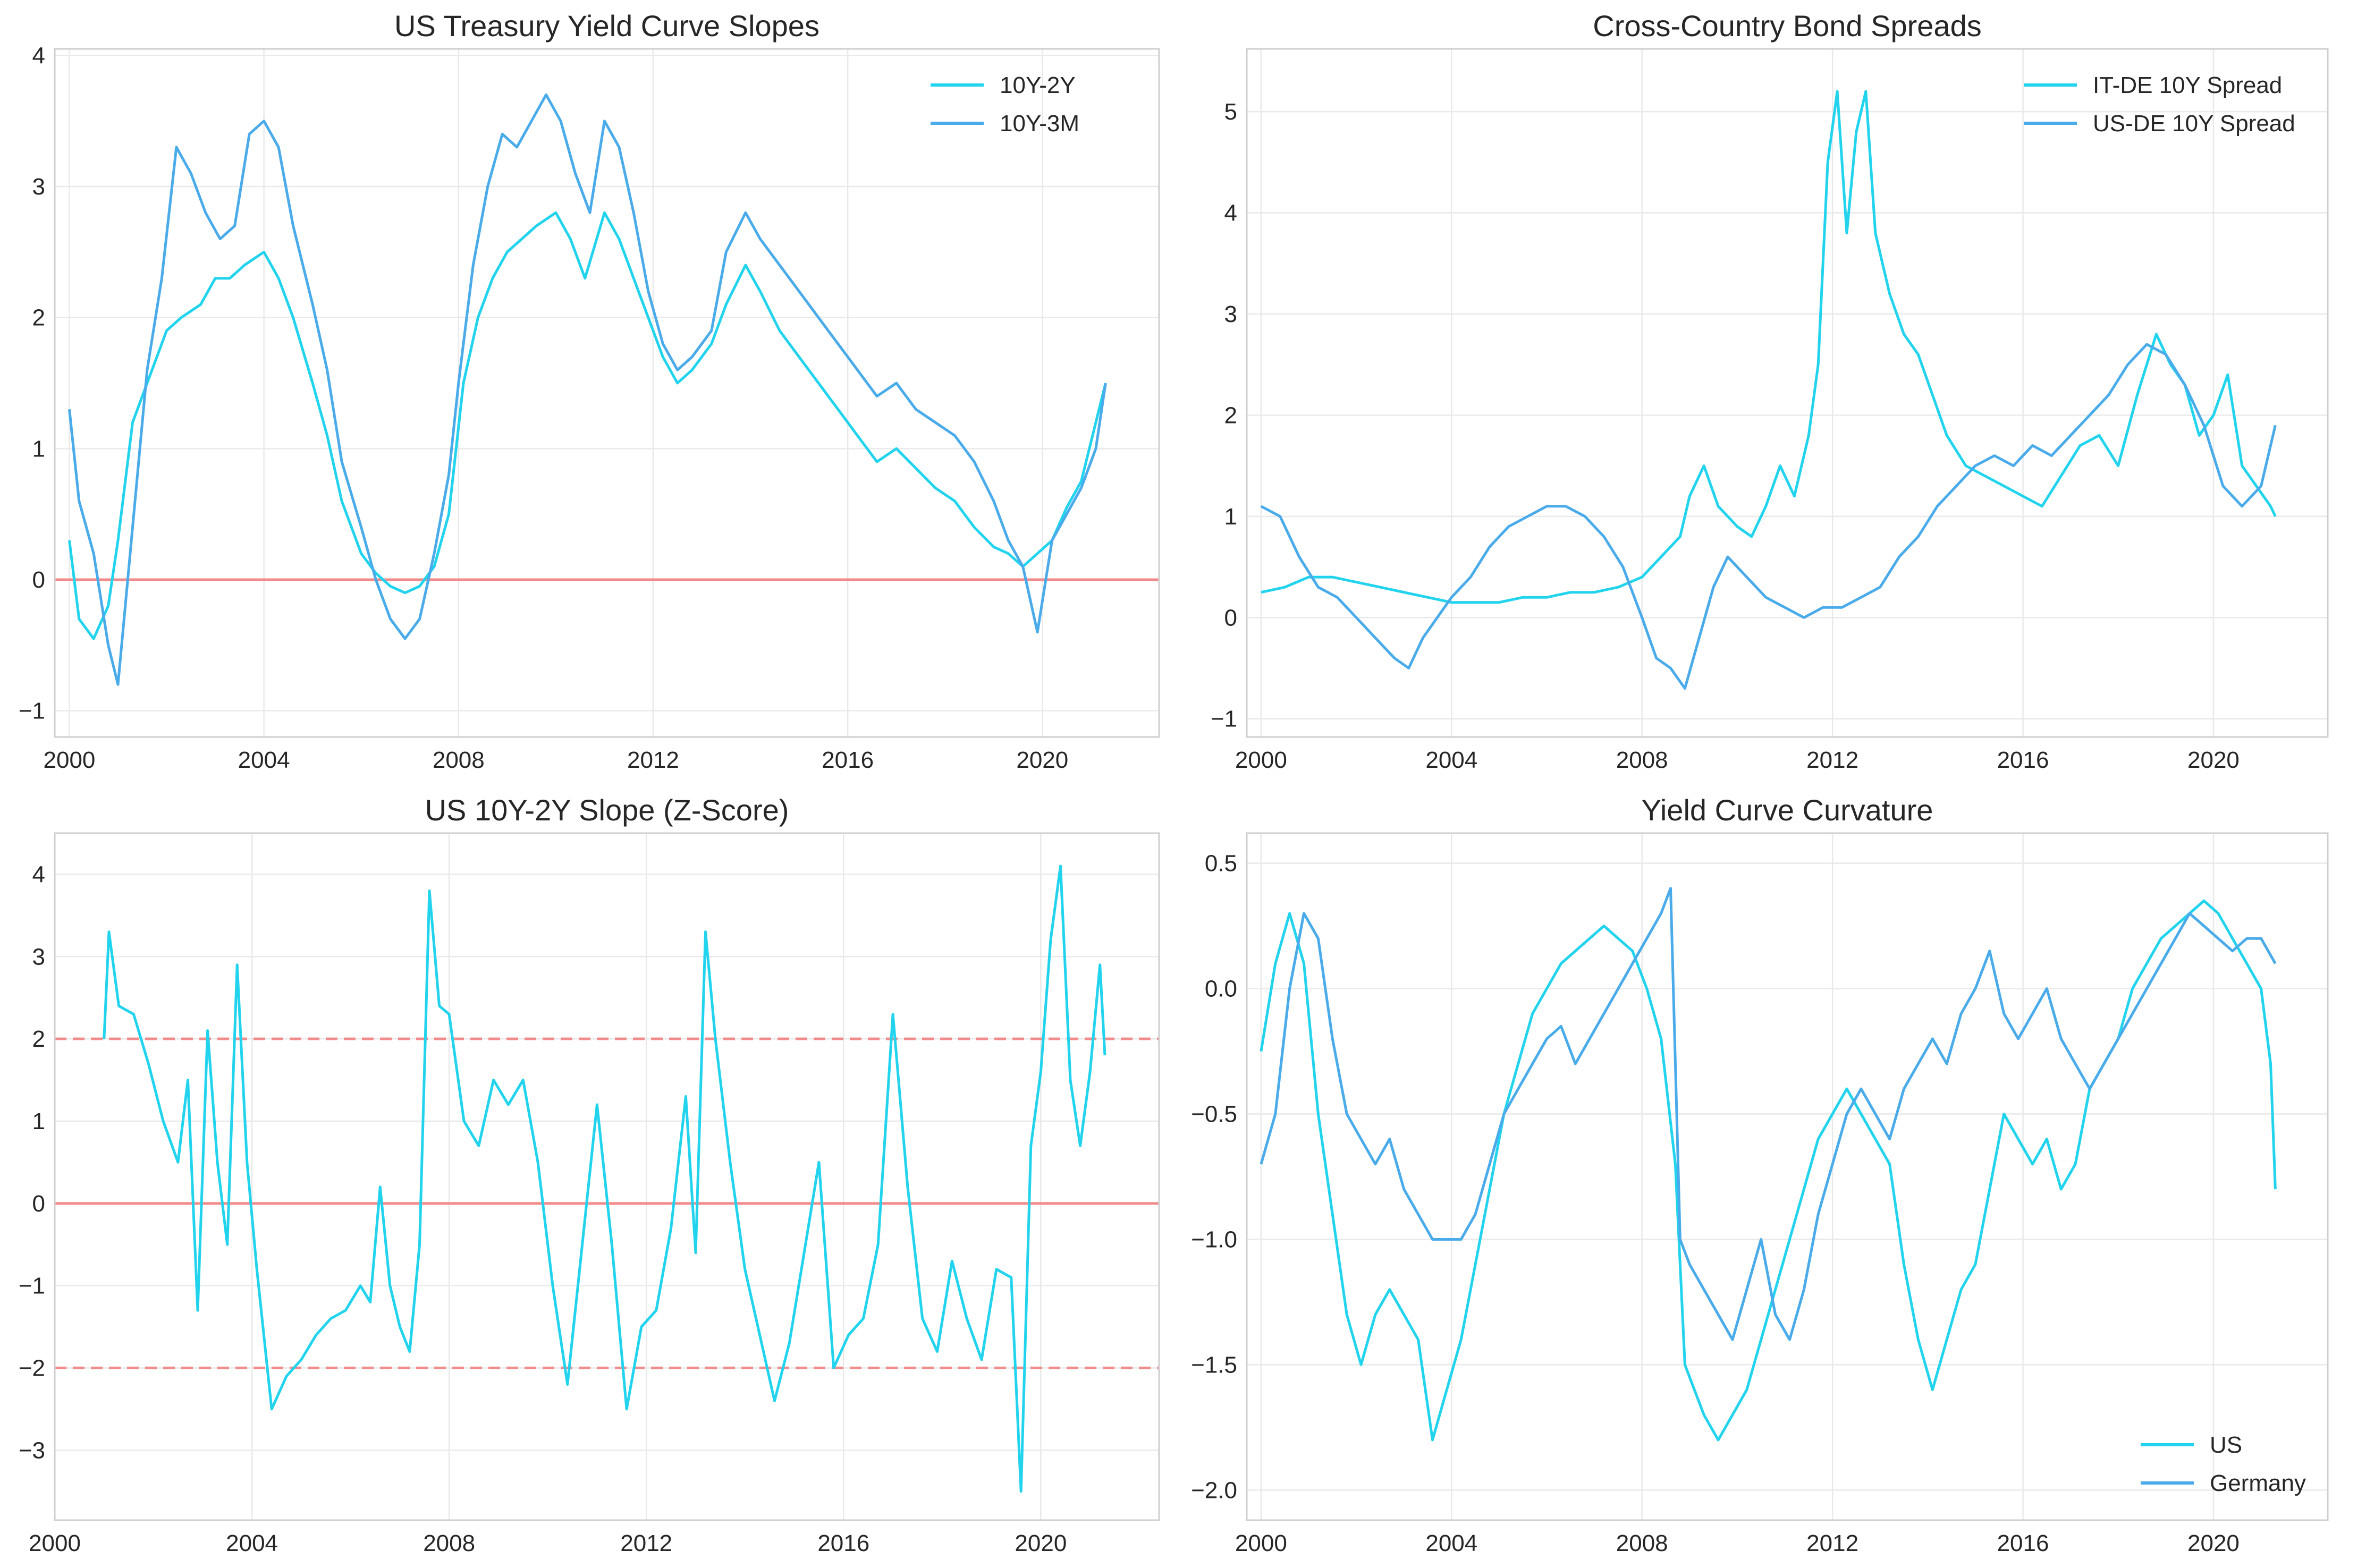 Image resolution: width=2366 pixels, height=1568 pixels. I want to click on y-tick-label: −1.5, so click(1214, 1365).